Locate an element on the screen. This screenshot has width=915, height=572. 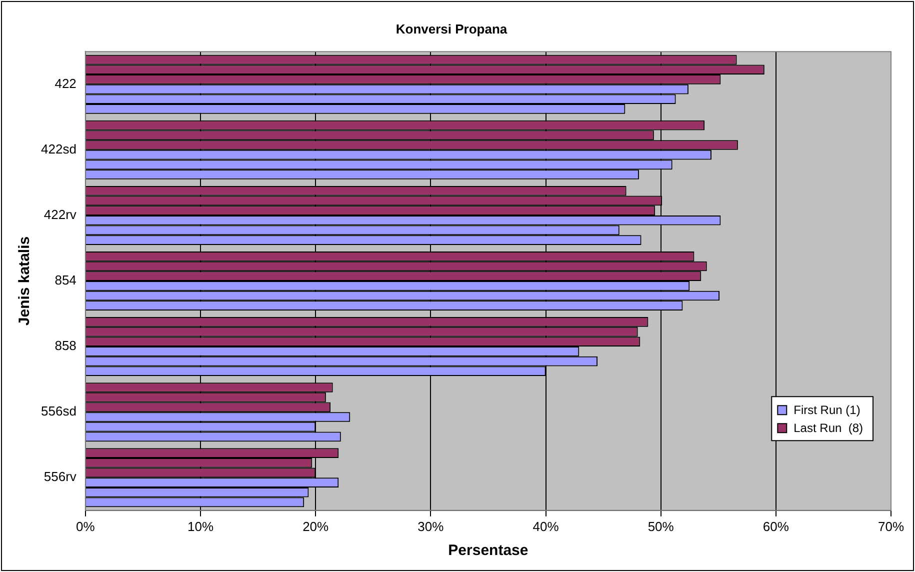
x-tick-label: 30% is located at coordinates (431, 526).